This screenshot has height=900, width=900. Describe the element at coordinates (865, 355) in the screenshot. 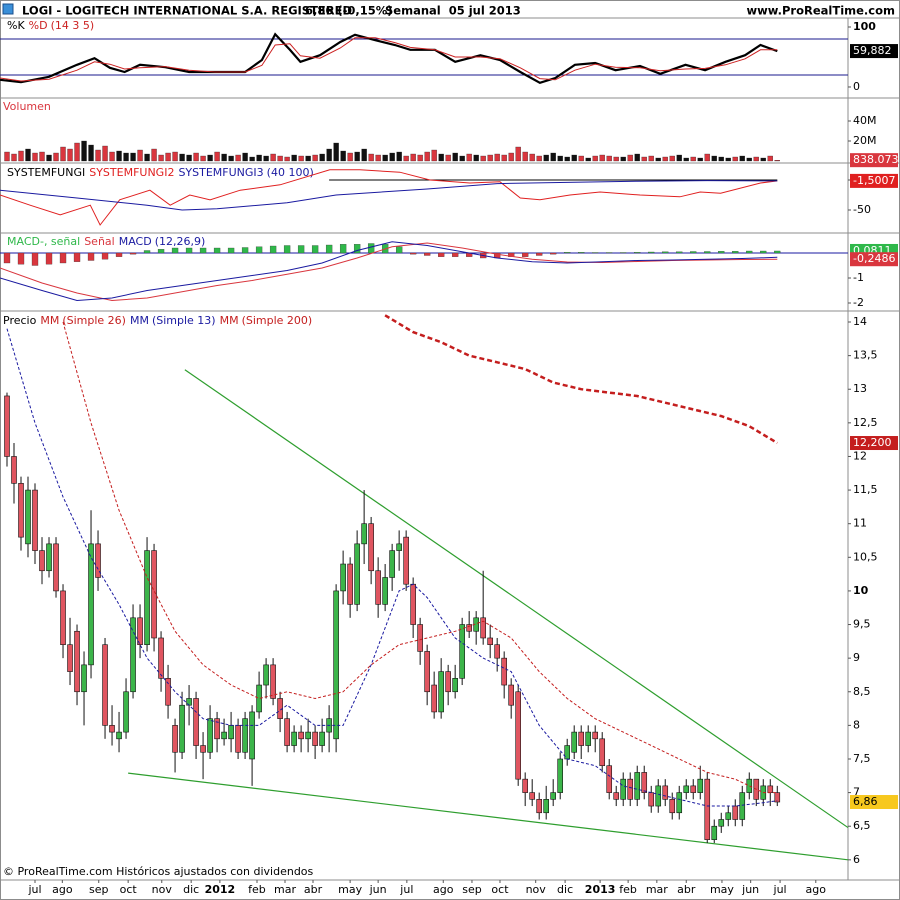

I see `y-tick-label: 13,5` at that location.